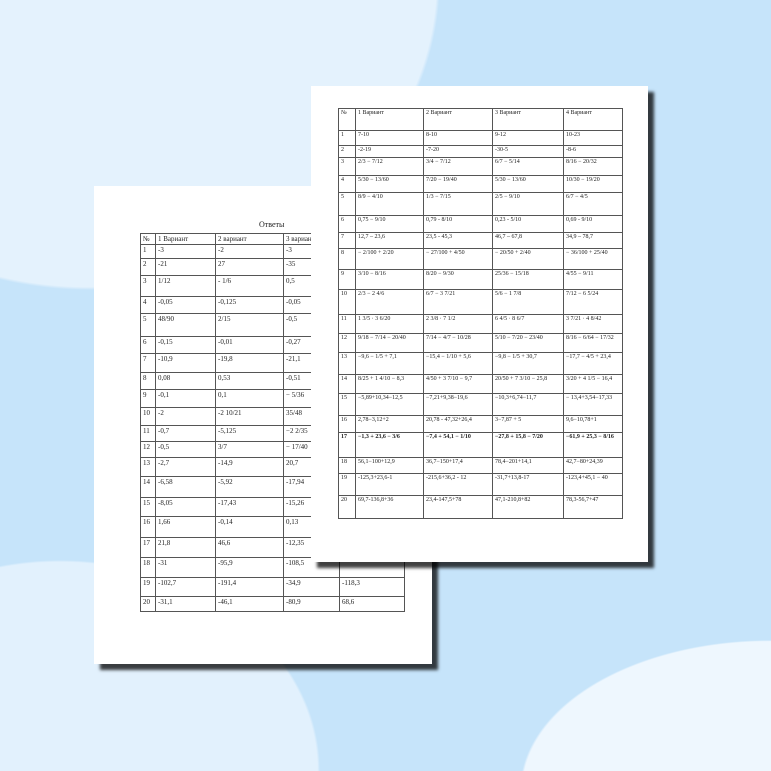 The height and width of the screenshot is (771, 771). What do you see at coordinates (458, 151) in the screenshot?
I see `table-cell: -7-20` at bounding box center [458, 151].